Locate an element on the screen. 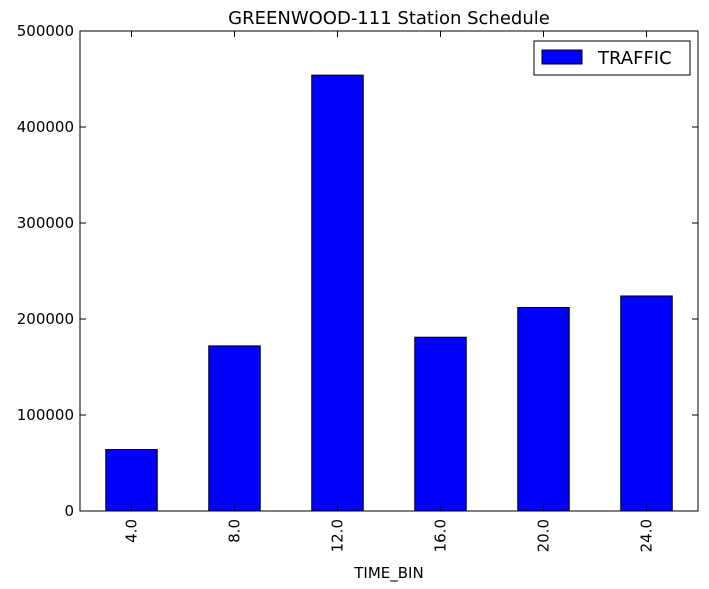  bar-4.0 is located at coordinates (131, 480).